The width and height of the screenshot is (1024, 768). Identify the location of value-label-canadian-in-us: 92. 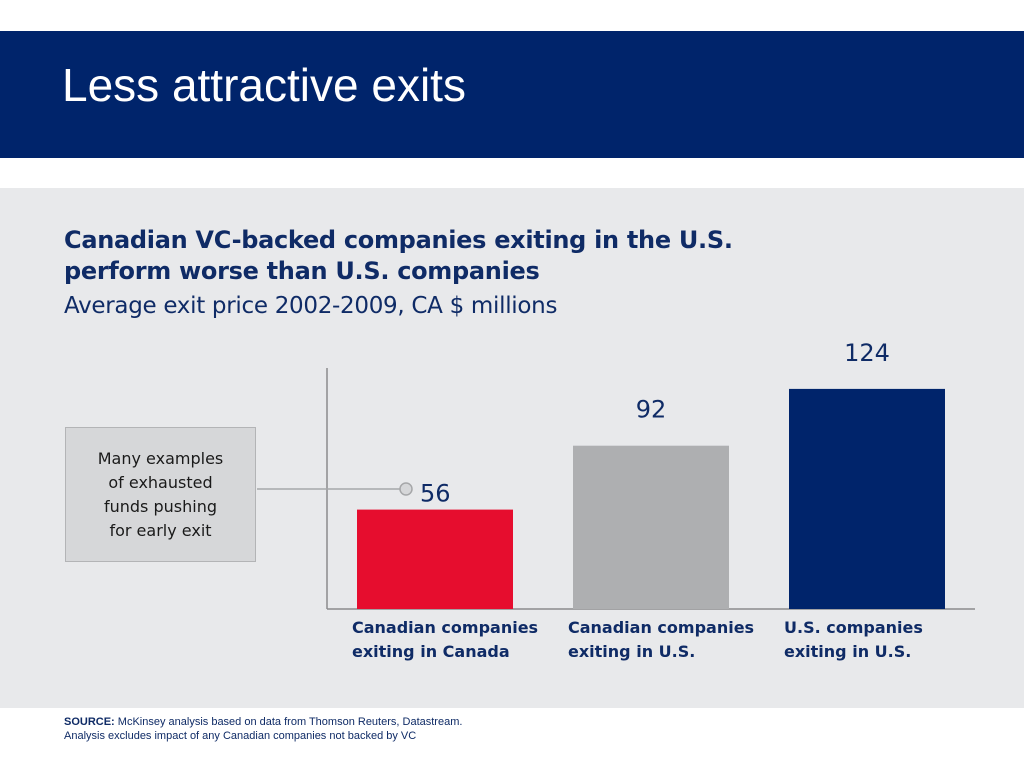
(651, 410).